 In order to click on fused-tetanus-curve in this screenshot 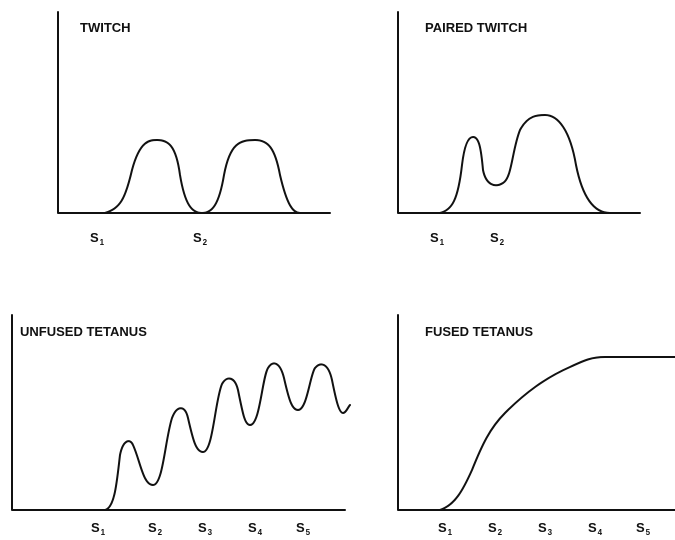, I will do `click(557, 433)`.